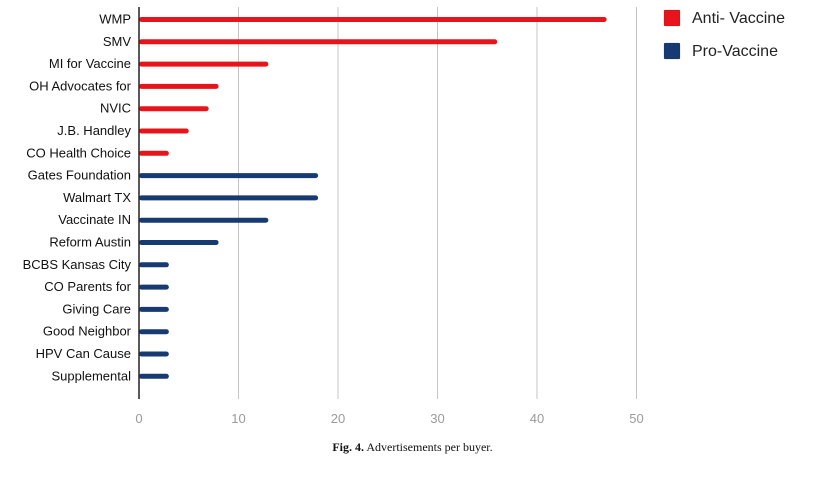 This screenshot has width=825, height=483. What do you see at coordinates (87, 286) in the screenshot?
I see `category-label-co-parents-for: CO Parents for` at bounding box center [87, 286].